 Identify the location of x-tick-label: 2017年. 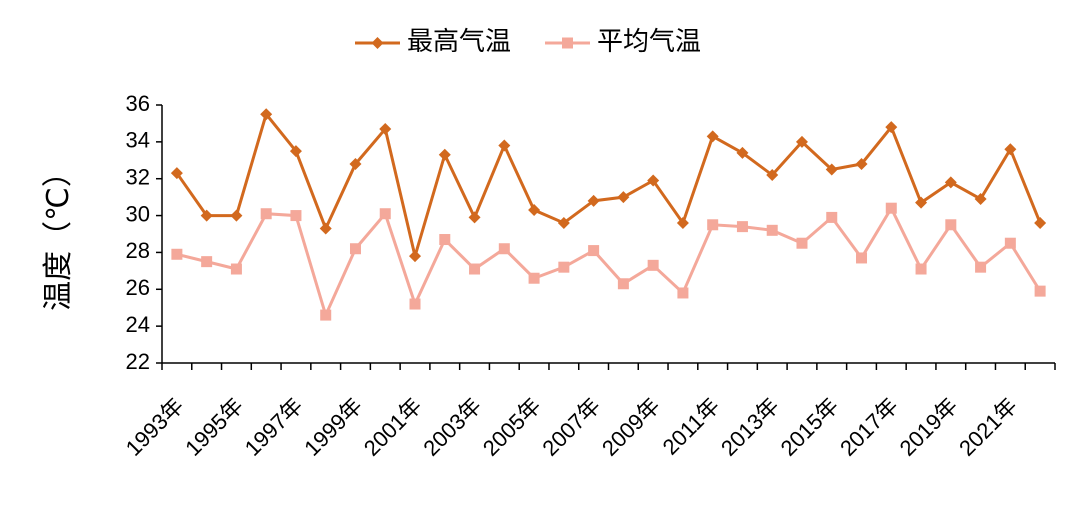
(869, 427).